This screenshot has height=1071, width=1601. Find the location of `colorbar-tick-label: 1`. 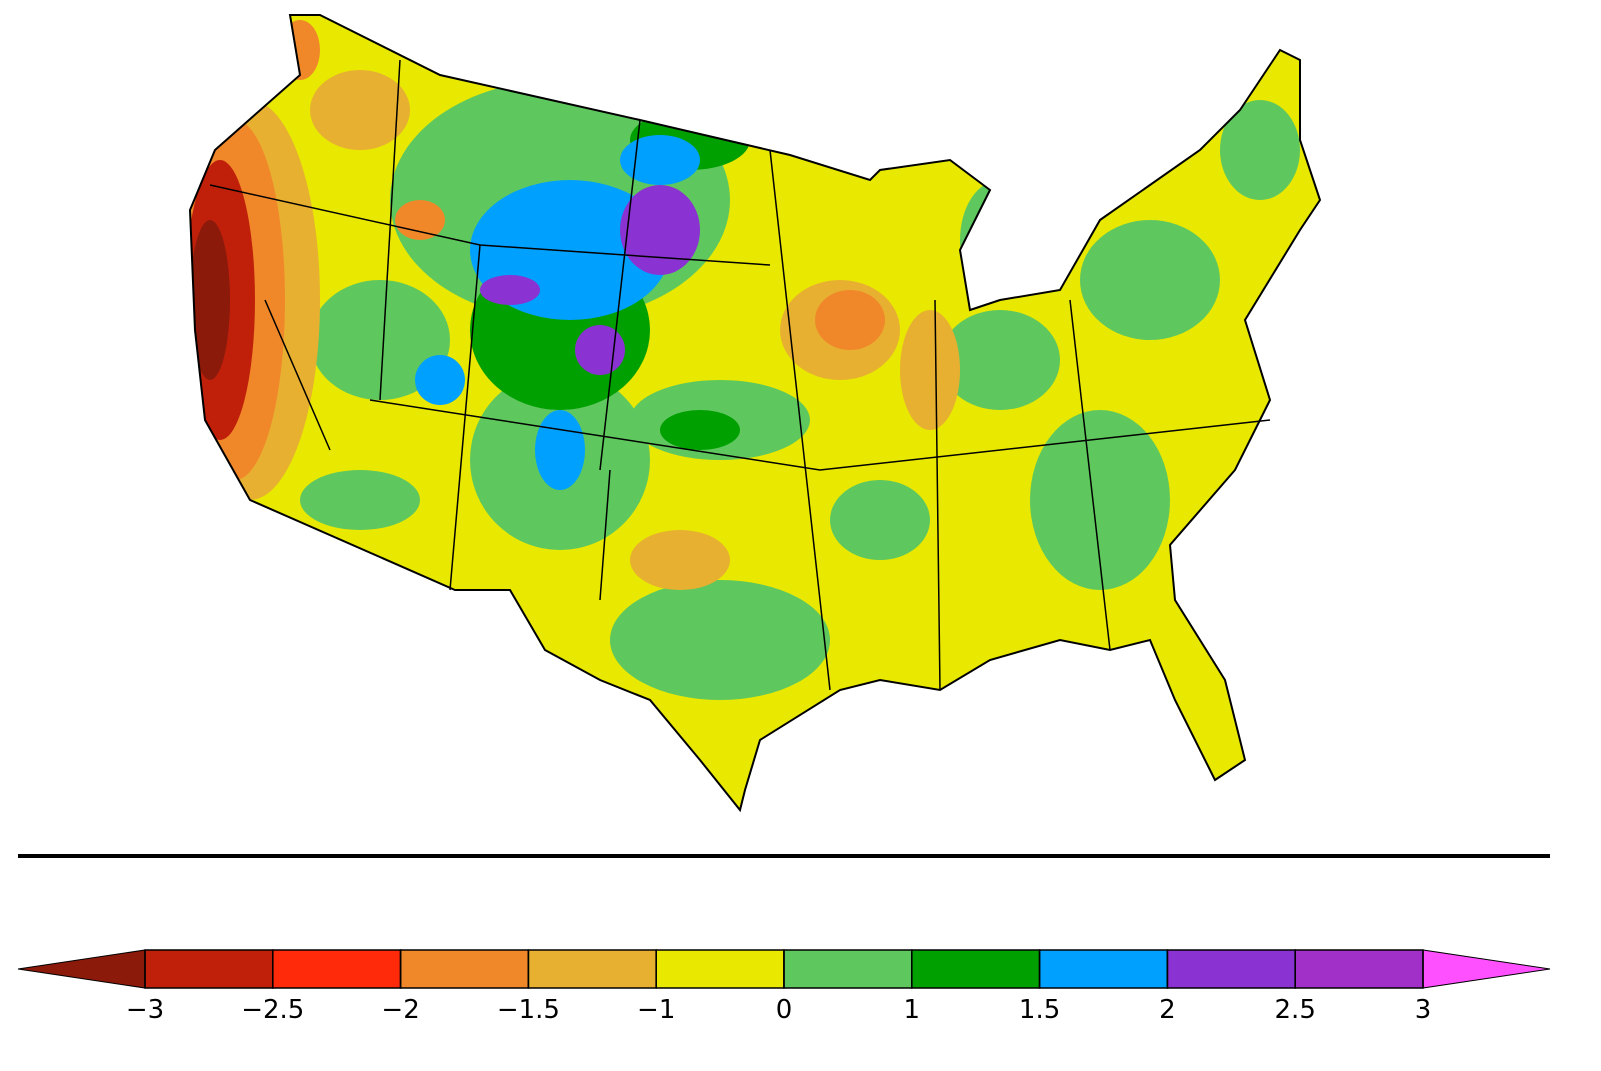

colorbar-tick-label: 1 is located at coordinates (912, 1010).